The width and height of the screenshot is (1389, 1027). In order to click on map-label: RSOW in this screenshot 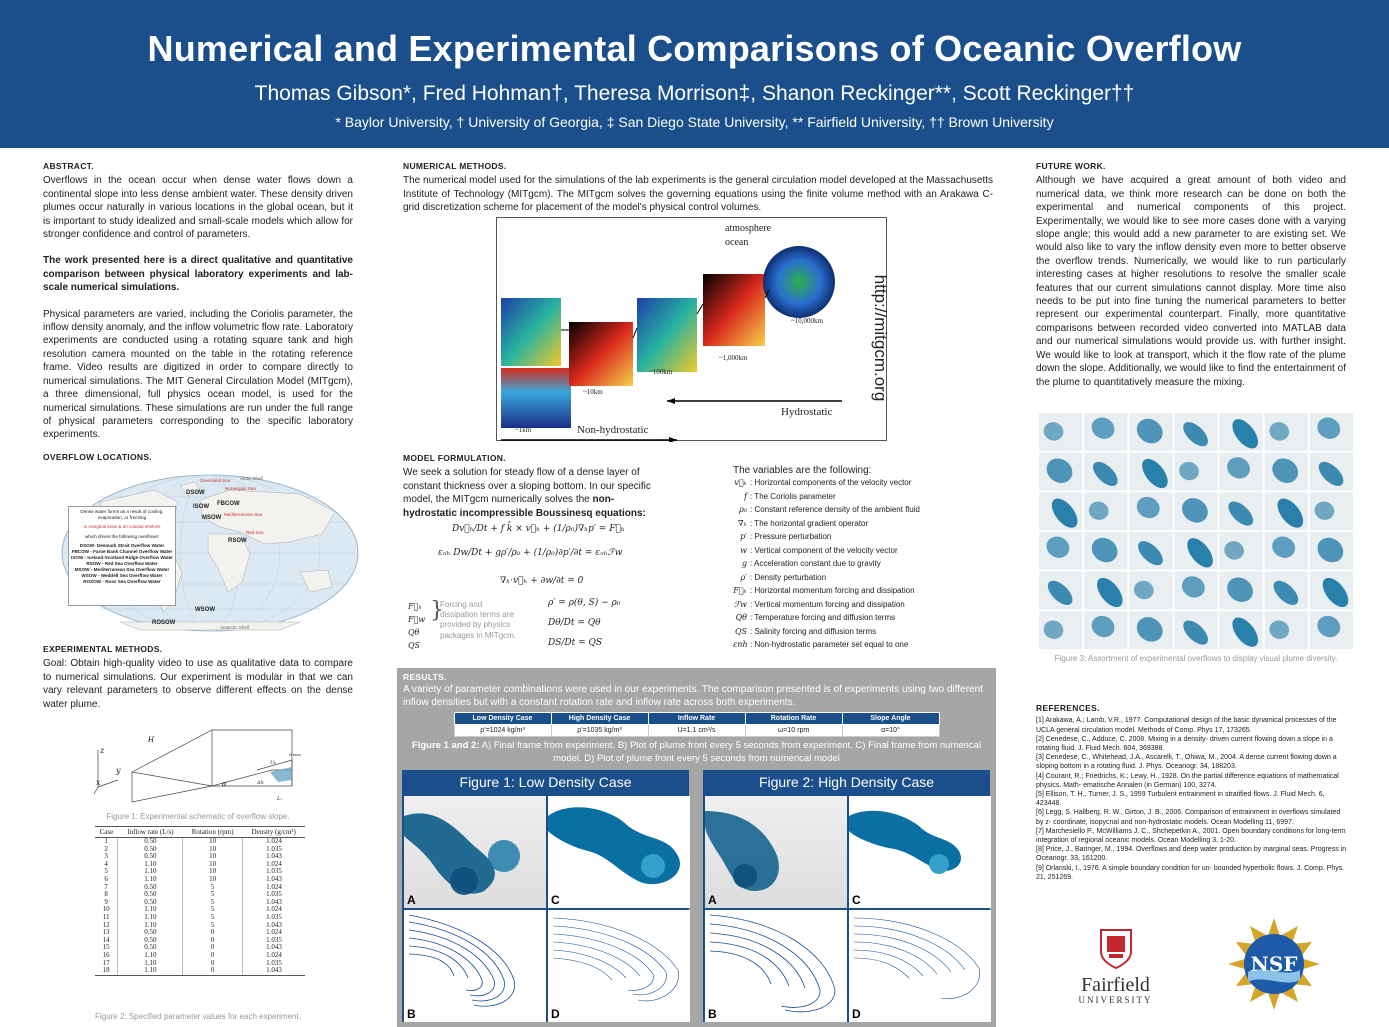, I will do `click(237, 541)`.